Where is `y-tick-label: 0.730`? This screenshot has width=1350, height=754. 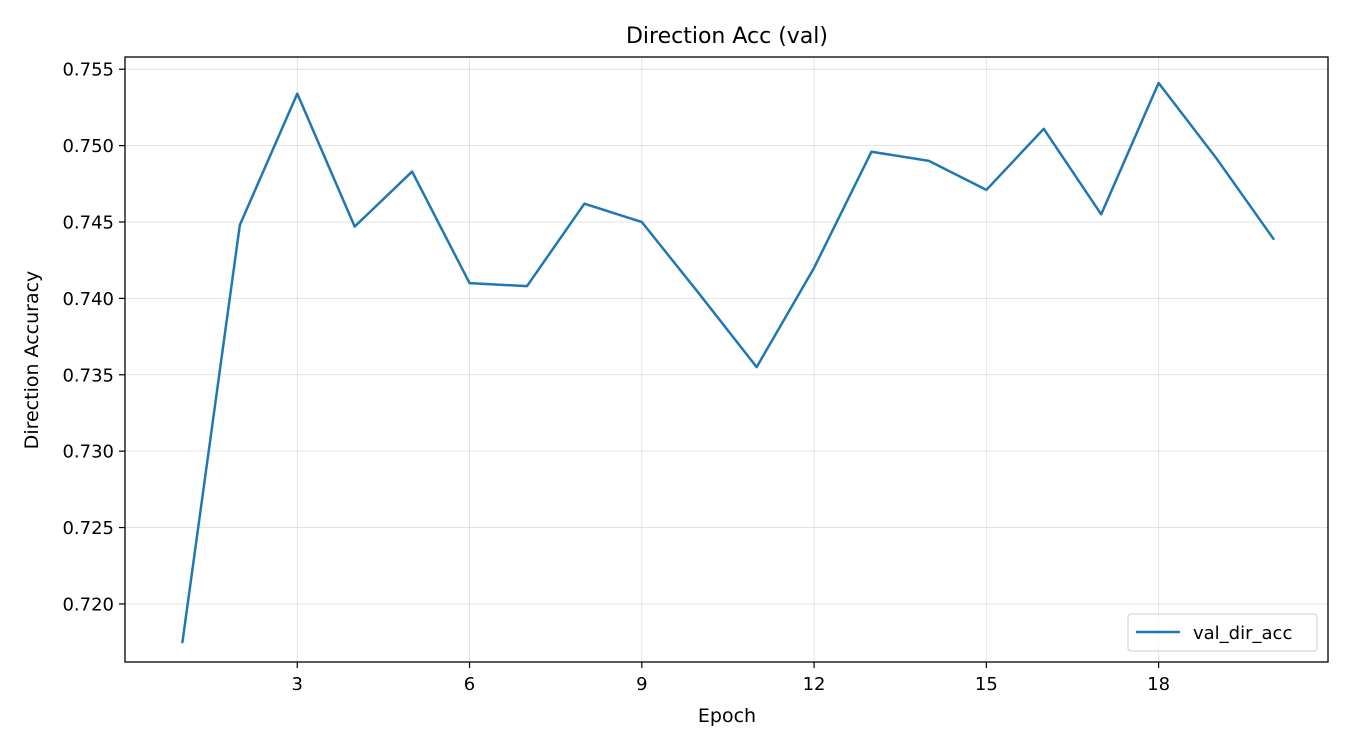
y-tick-label: 0.730 is located at coordinates (88, 452).